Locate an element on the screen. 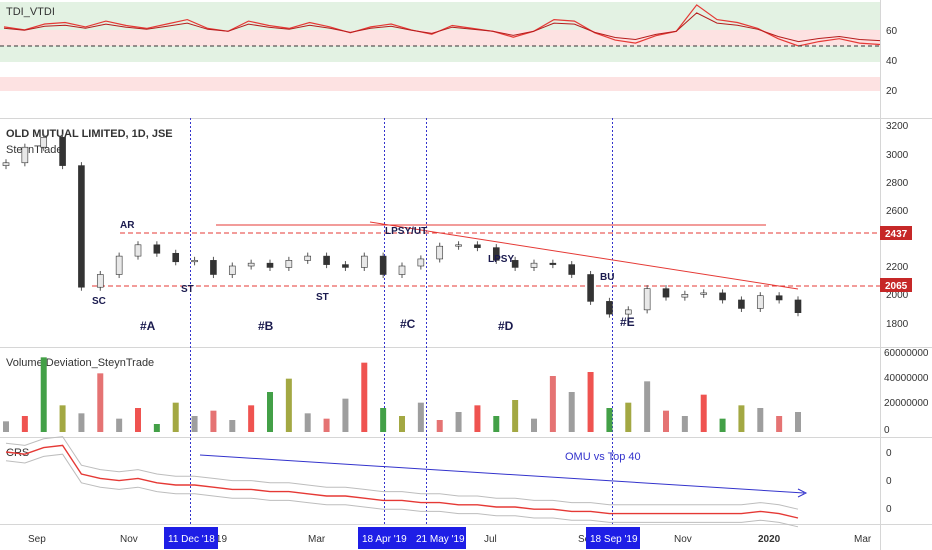  crs-upper-band is located at coordinates (402, 473).